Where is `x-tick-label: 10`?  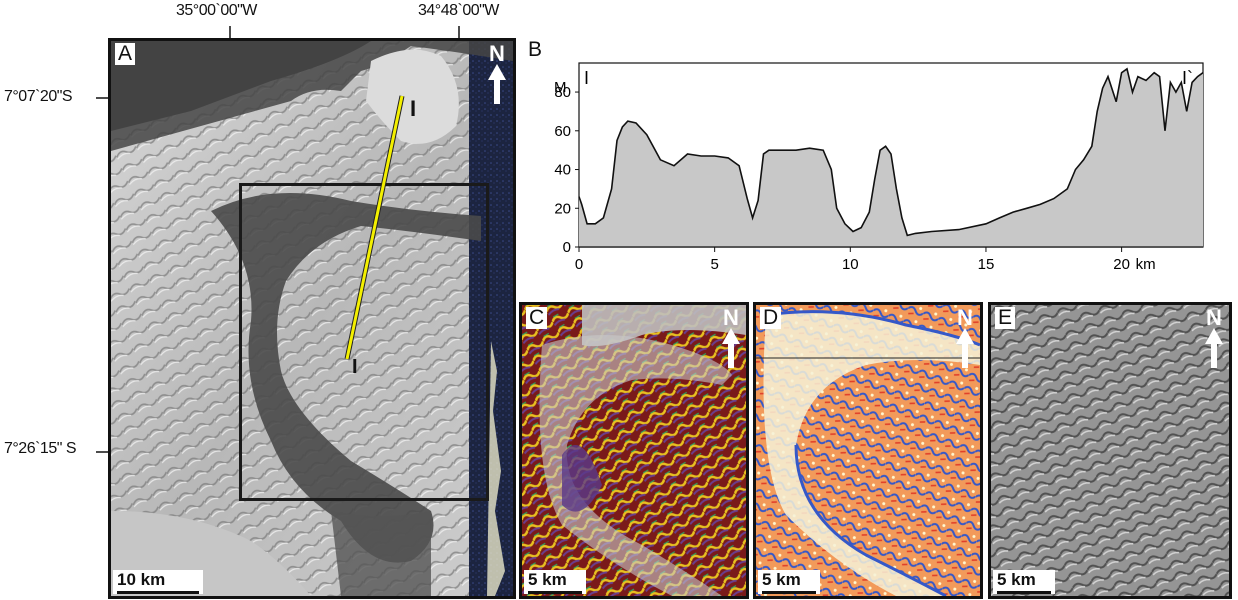 x-tick-label: 10 is located at coordinates (850, 264).